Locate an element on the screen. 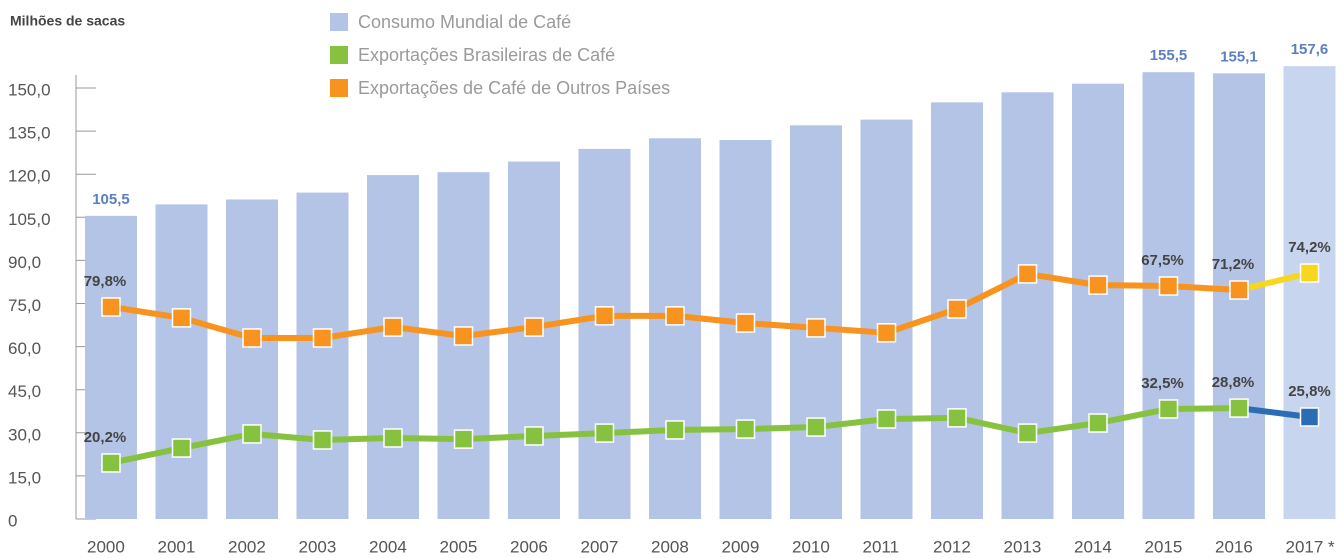  x-tick-label: 2002 is located at coordinates (247, 546).